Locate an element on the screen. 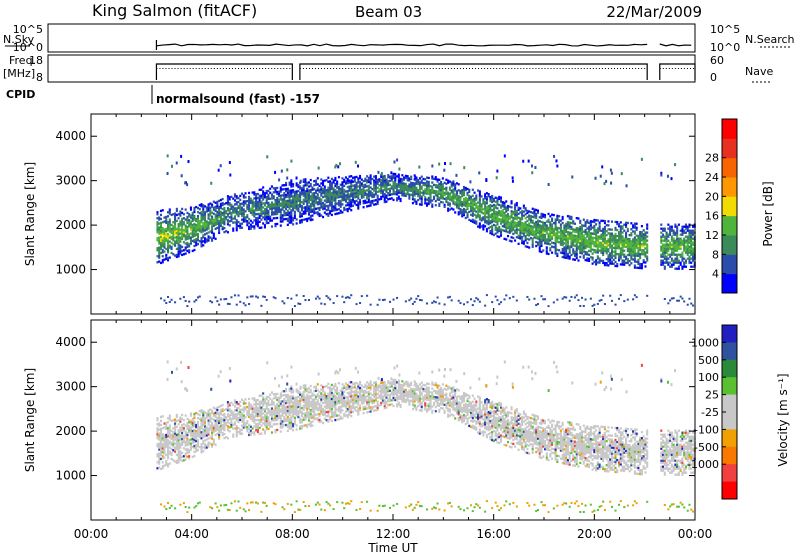 This screenshot has width=800, height=554. colorbar-tick-label: 12 is located at coordinates (712, 235).